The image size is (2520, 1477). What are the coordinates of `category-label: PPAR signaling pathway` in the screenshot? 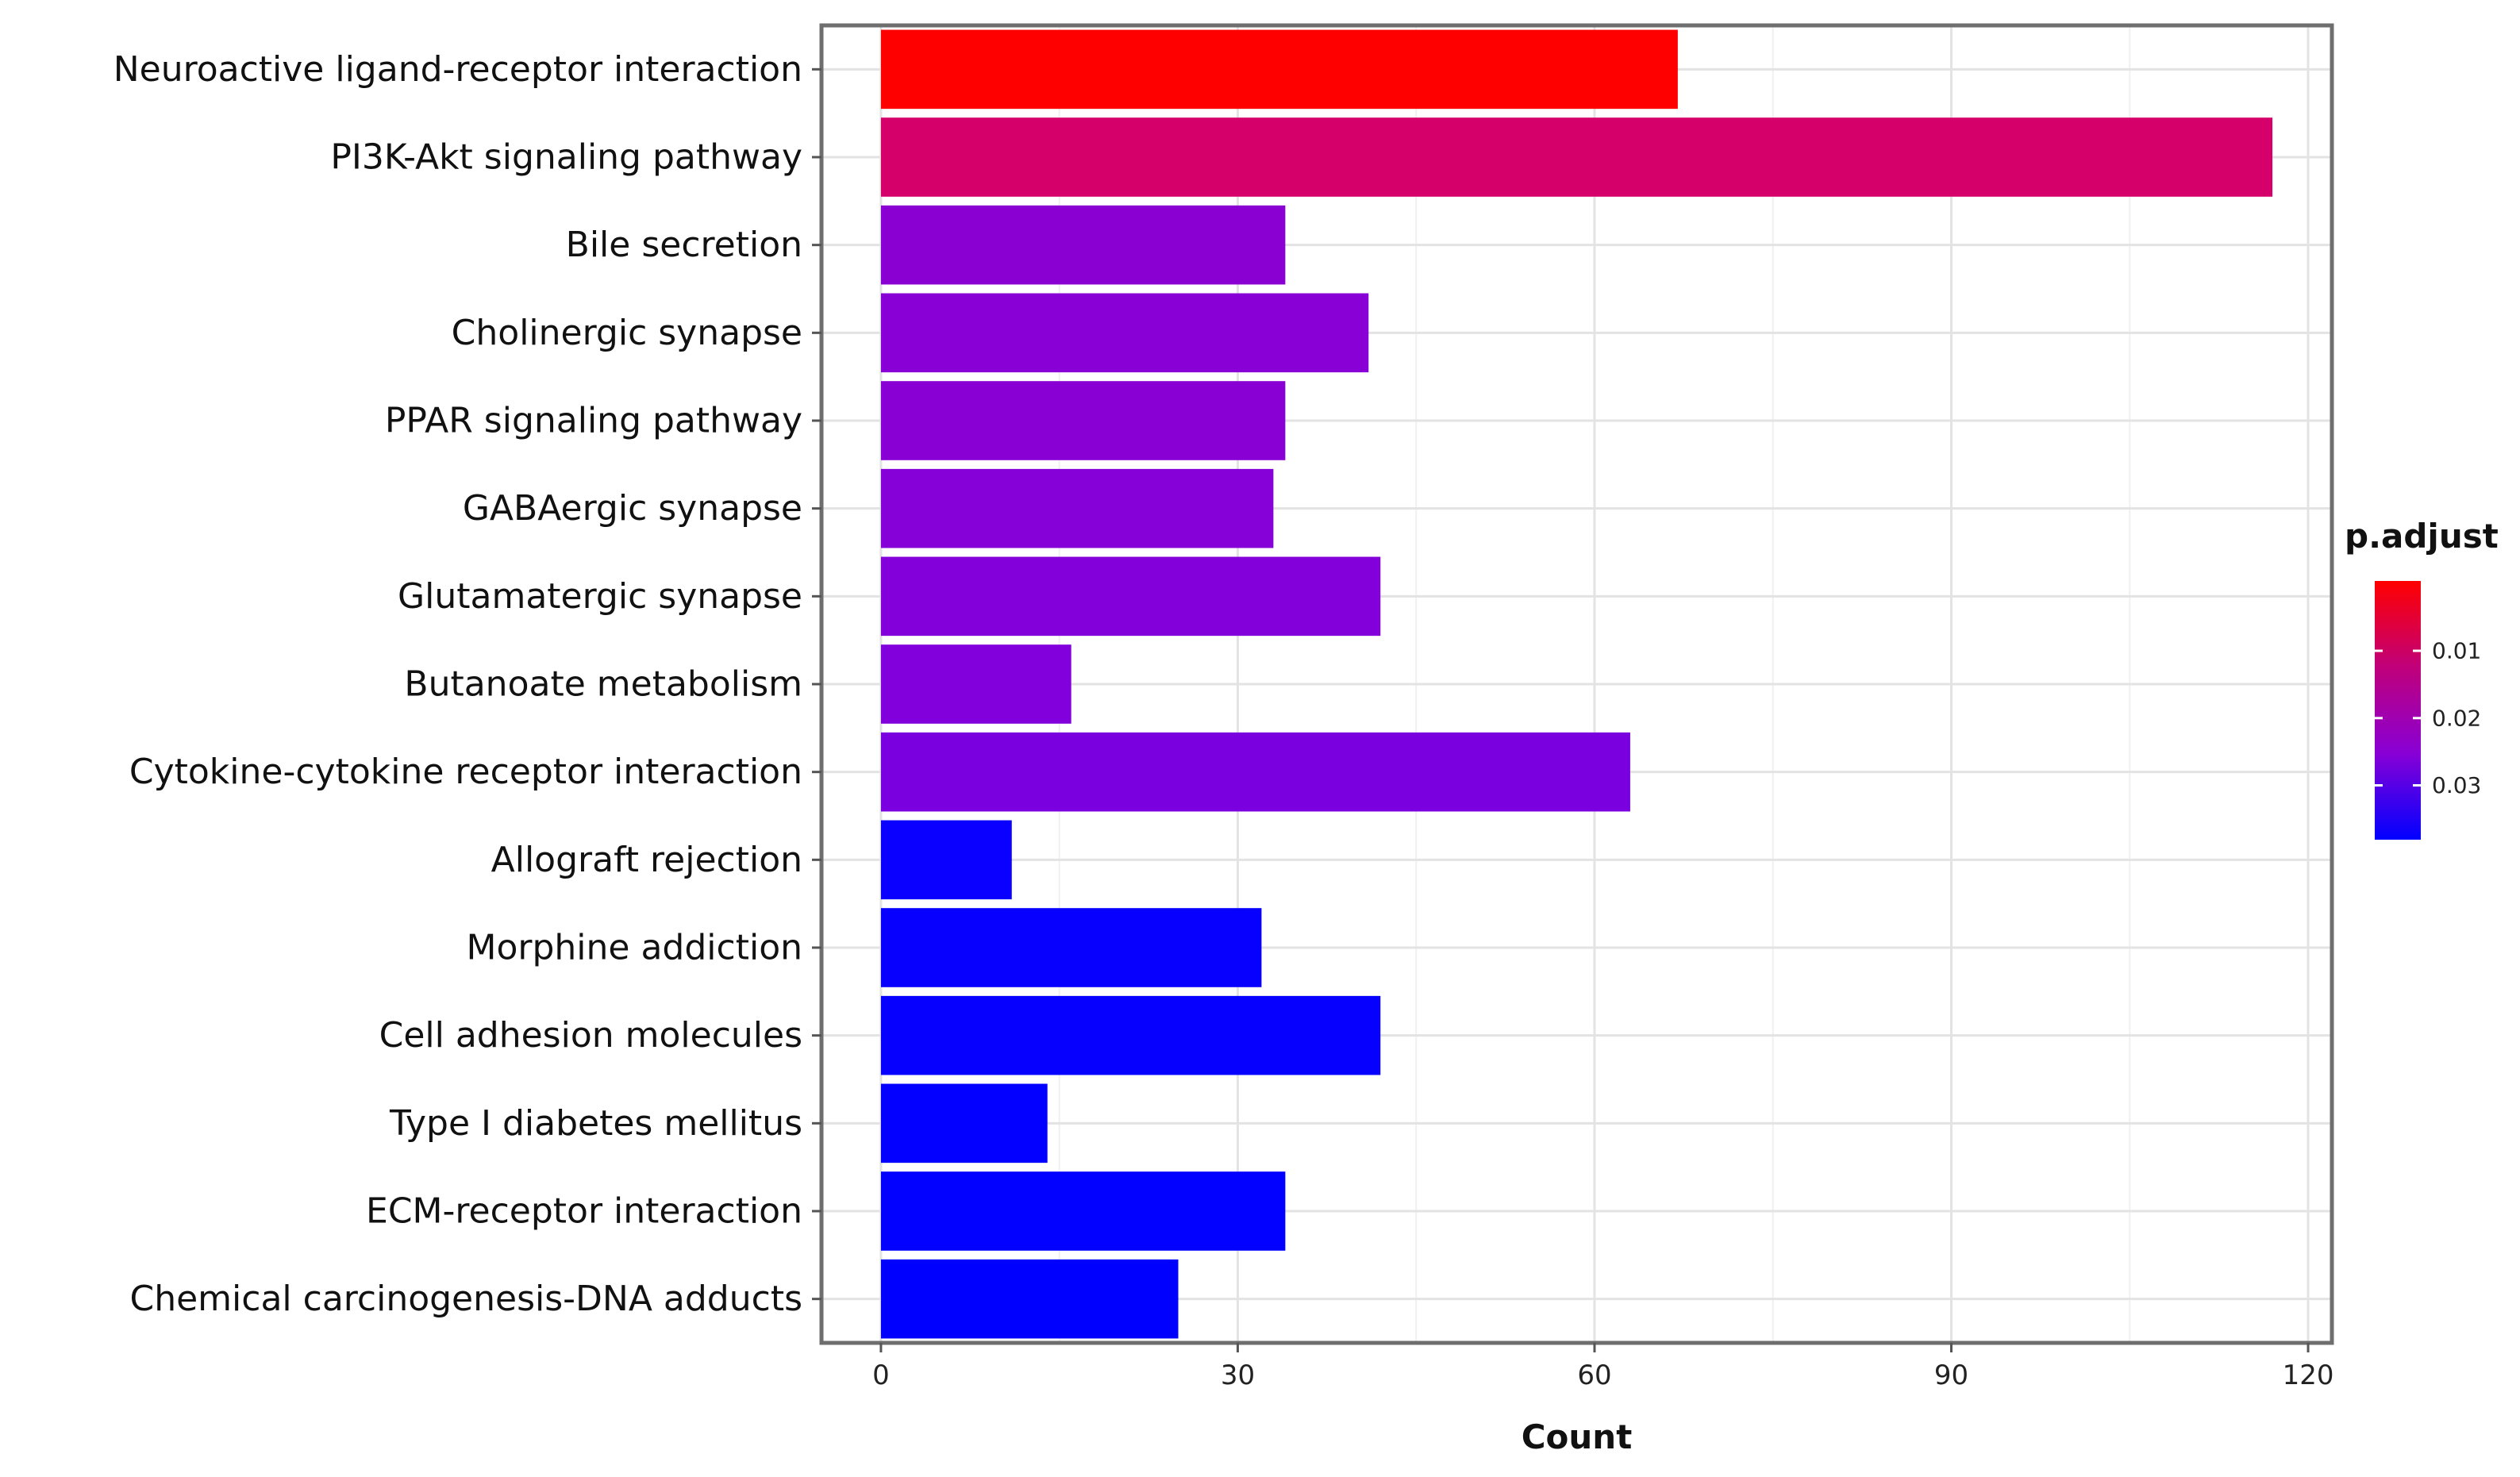 It's located at (593, 421).